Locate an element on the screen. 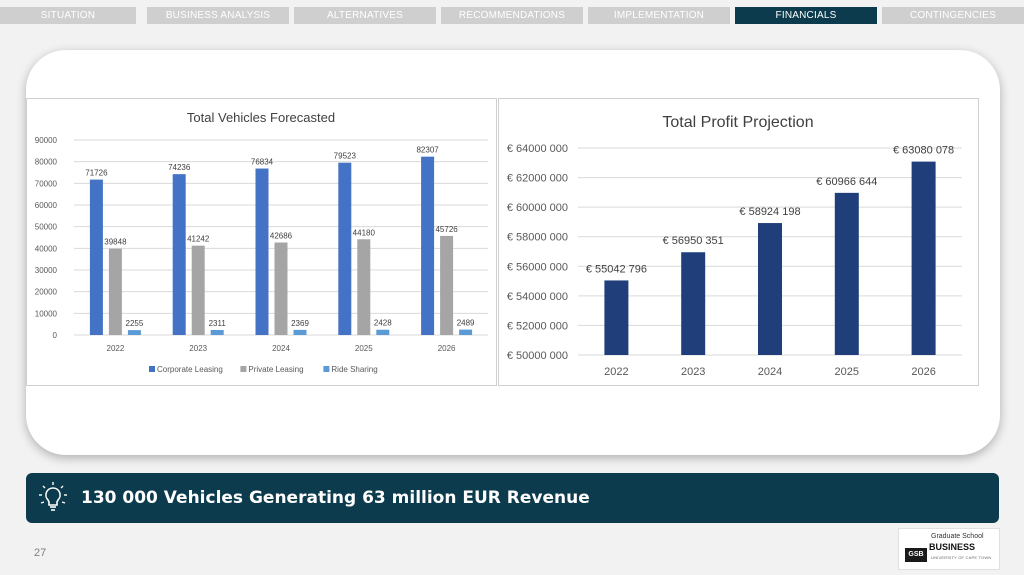  logo-line1: Graduate School is located at coordinates (957, 536).